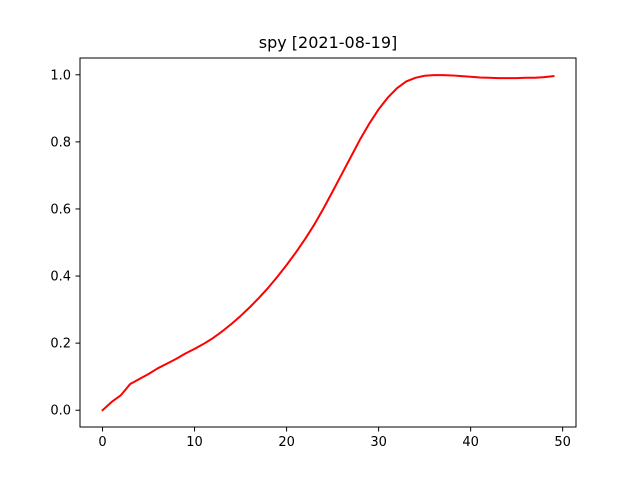  What do you see at coordinates (102, 442) in the screenshot?
I see `x-tick-label: 0` at bounding box center [102, 442].